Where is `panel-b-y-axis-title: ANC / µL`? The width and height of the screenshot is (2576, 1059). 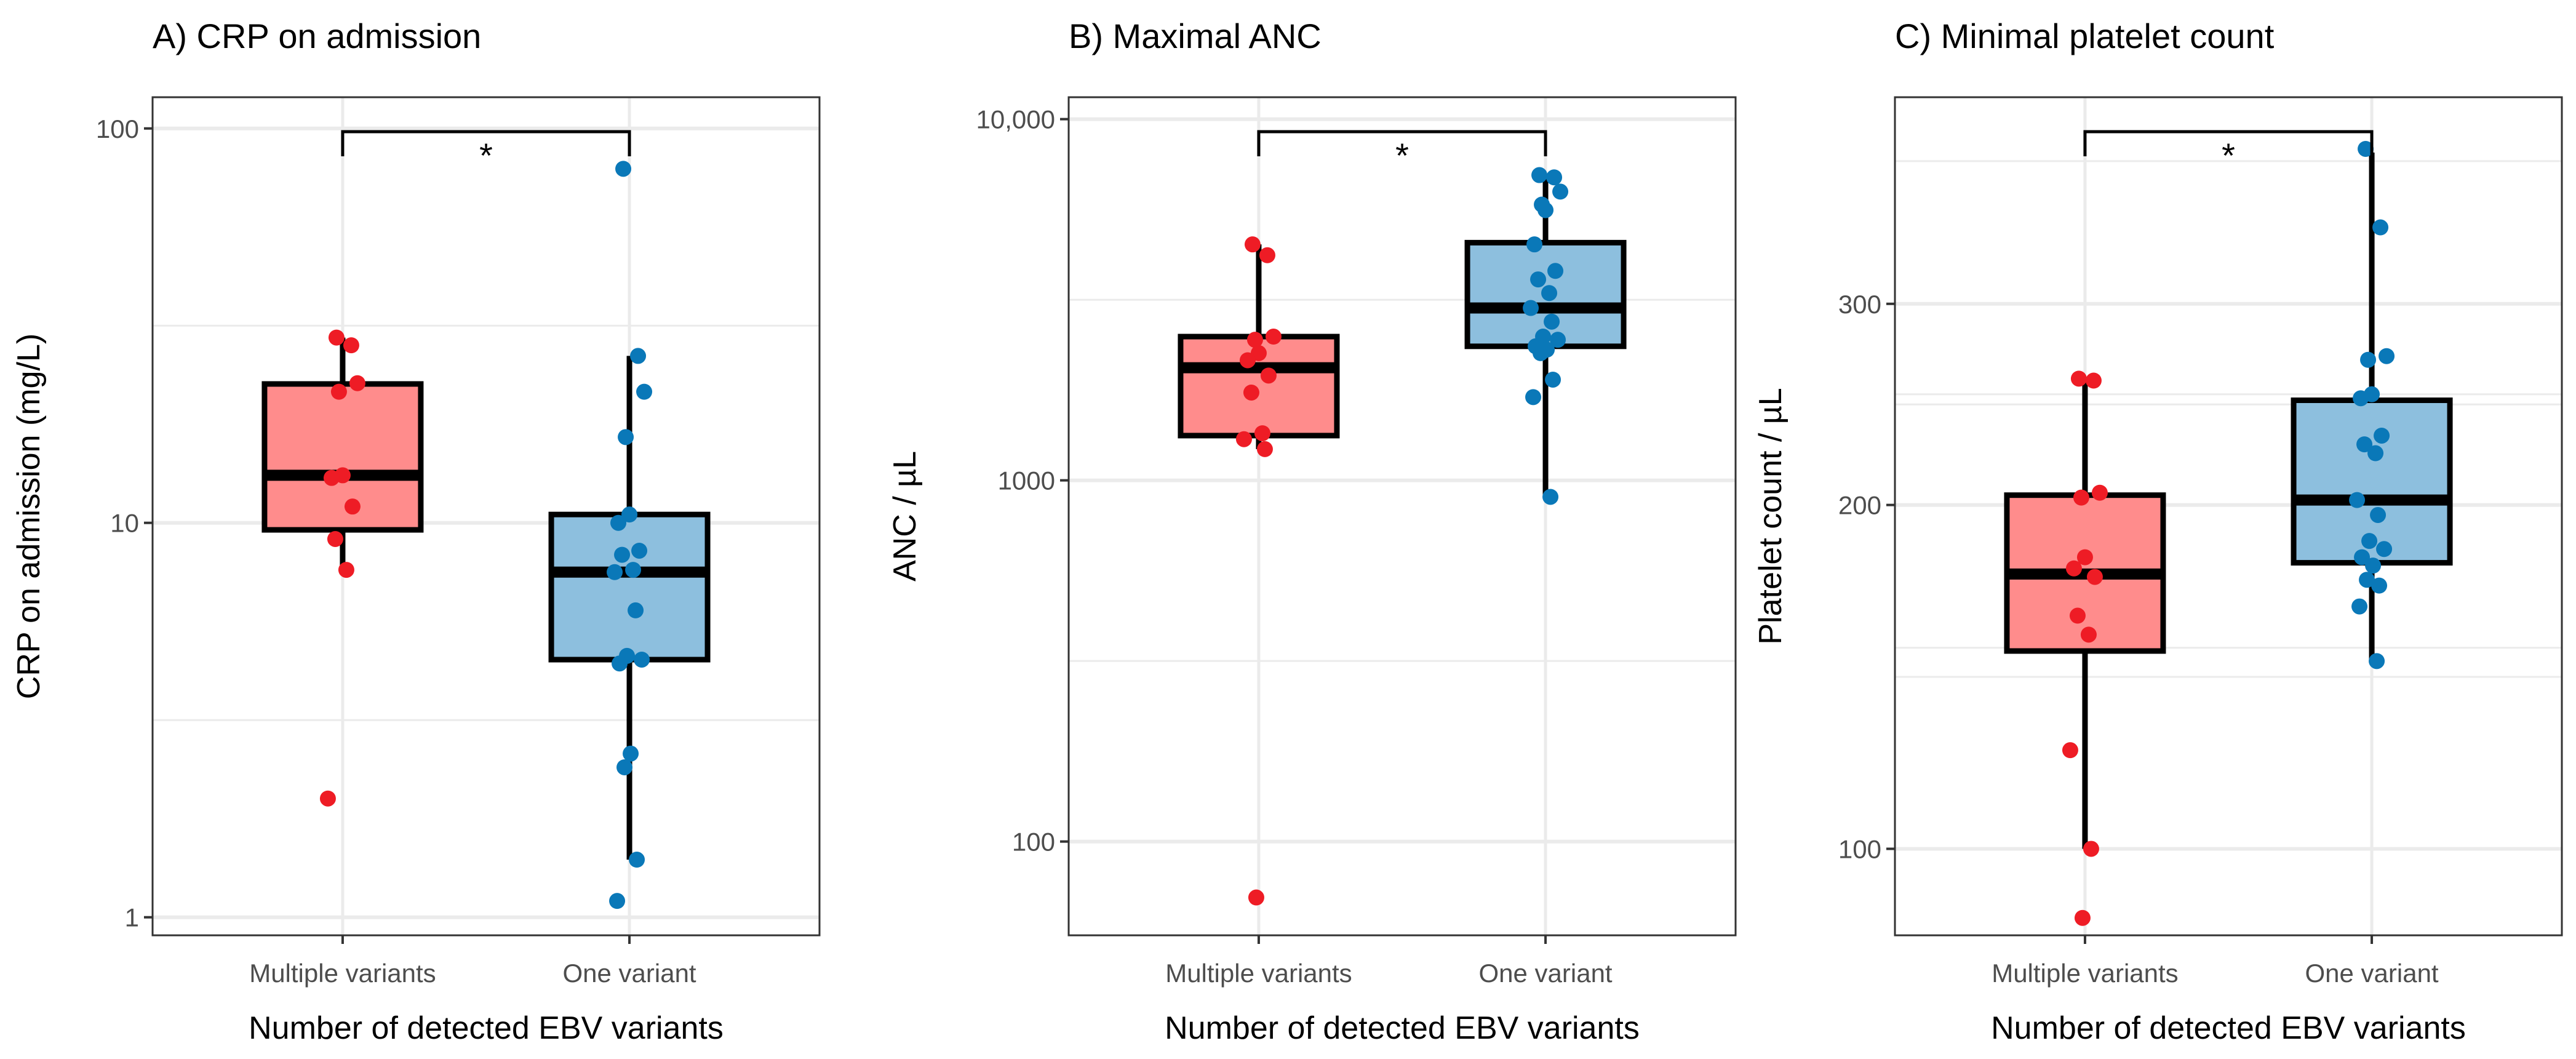 panel-b-y-axis-title: ANC / µL is located at coordinates (905, 516).